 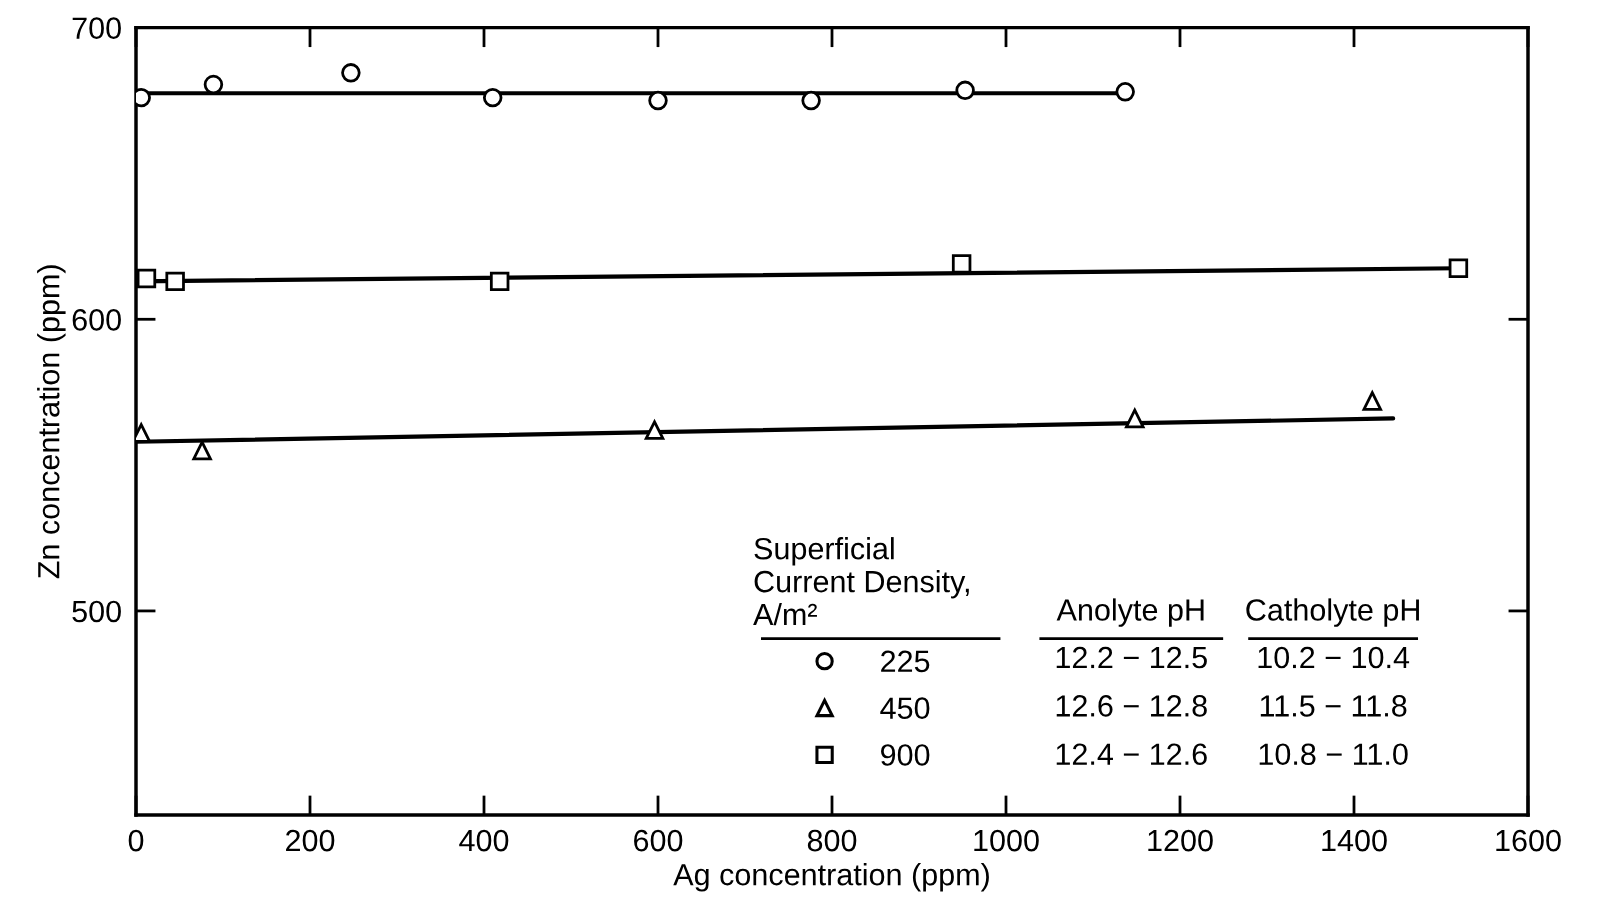 I want to click on annotation: 12.6 − 12.8, so click(x=1131, y=706).